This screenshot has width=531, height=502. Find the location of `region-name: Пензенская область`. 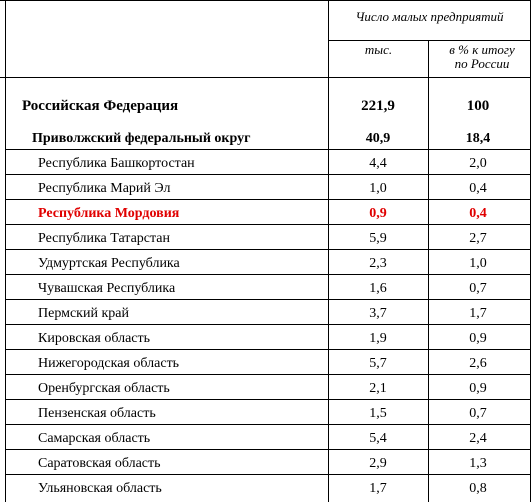

region-name: Пензенская область is located at coordinates (97, 413).